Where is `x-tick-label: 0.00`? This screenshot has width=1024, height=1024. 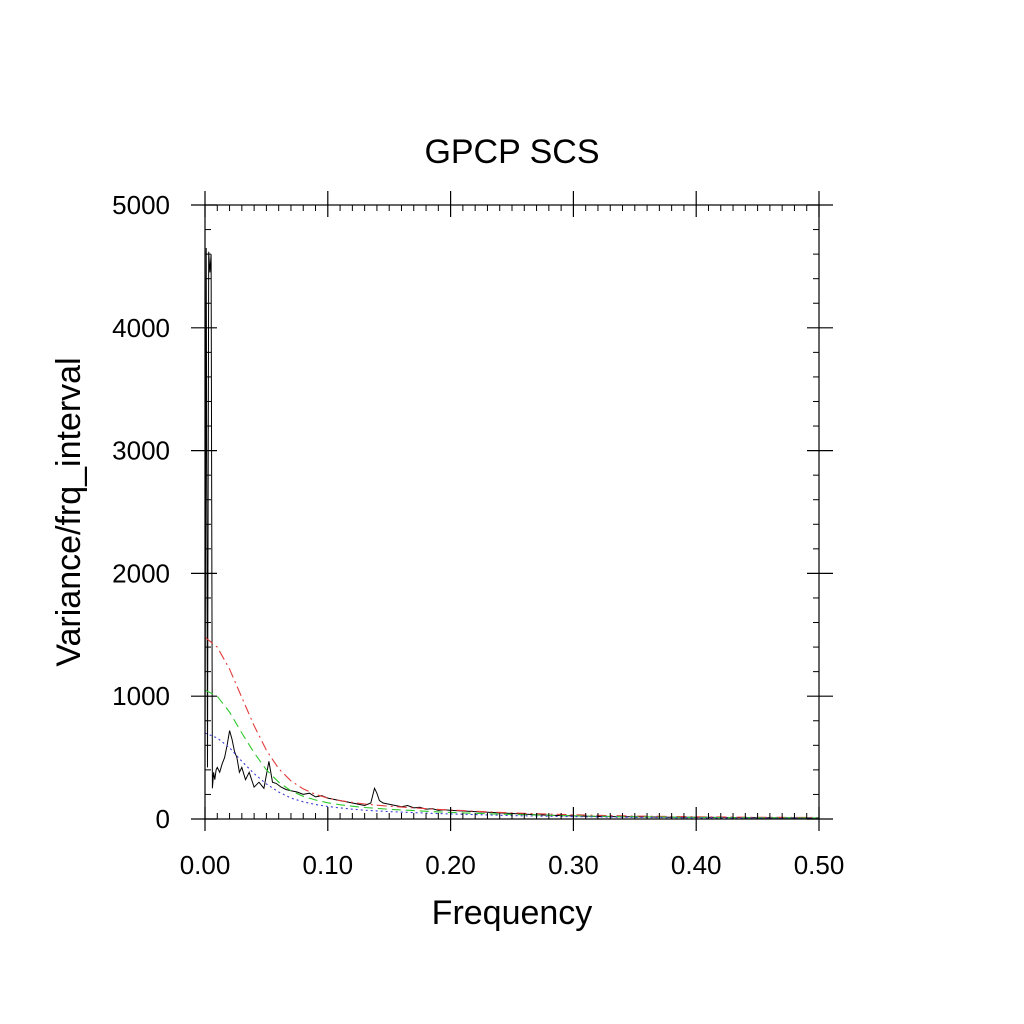
x-tick-label: 0.00 is located at coordinates (205, 865).